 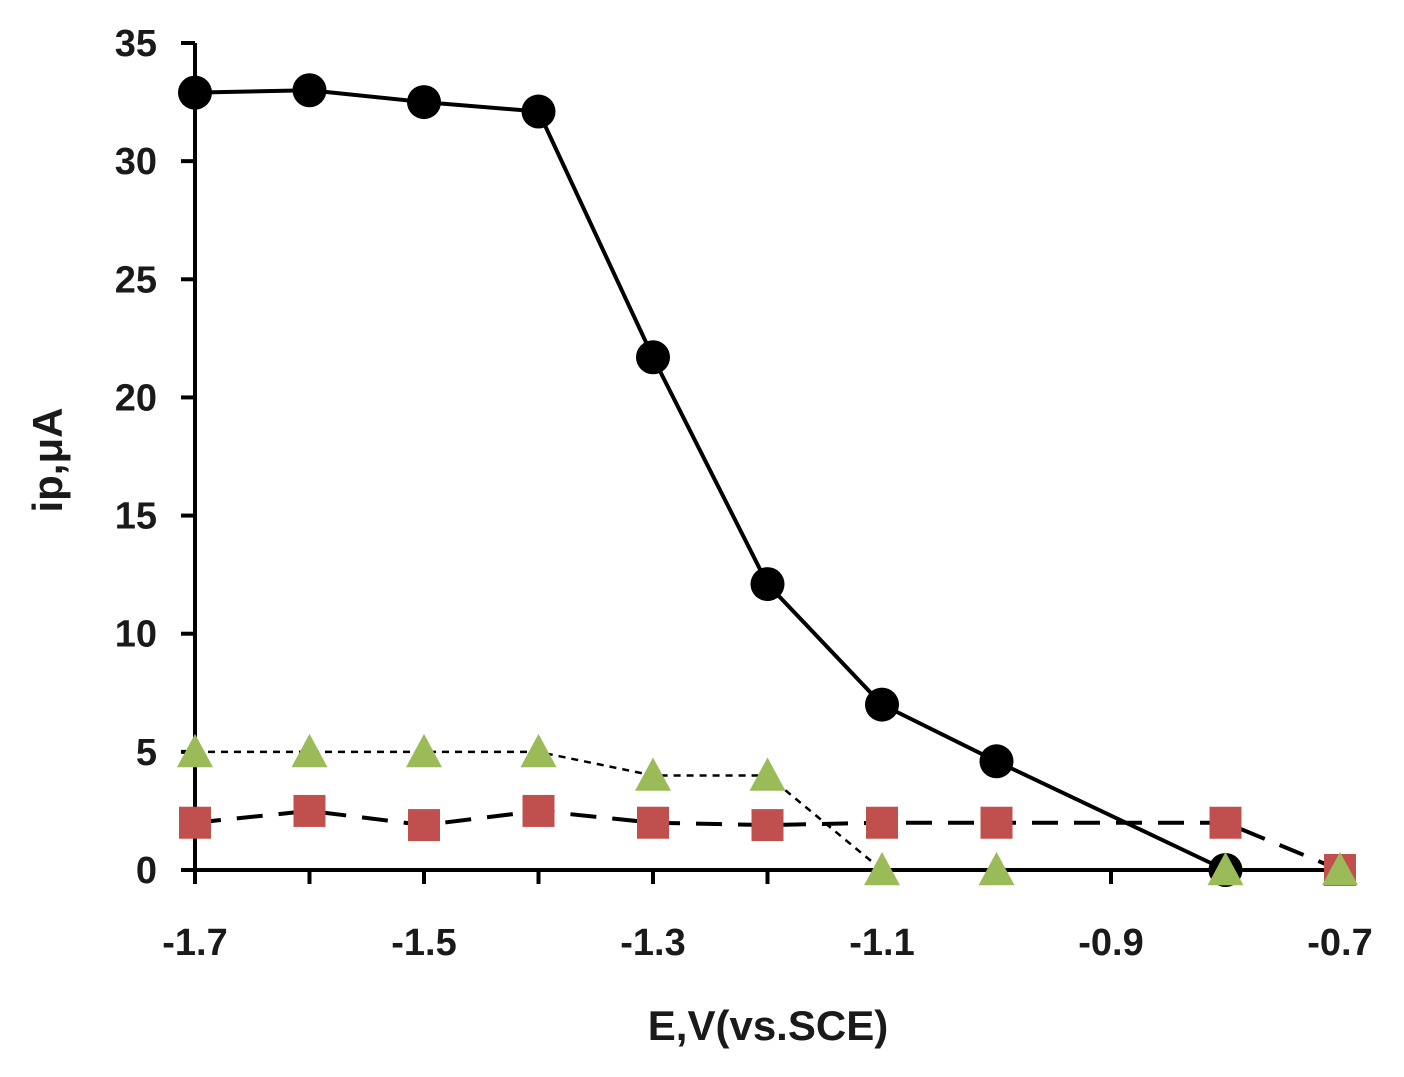 I want to click on series-line-square, so click(x=767, y=840).